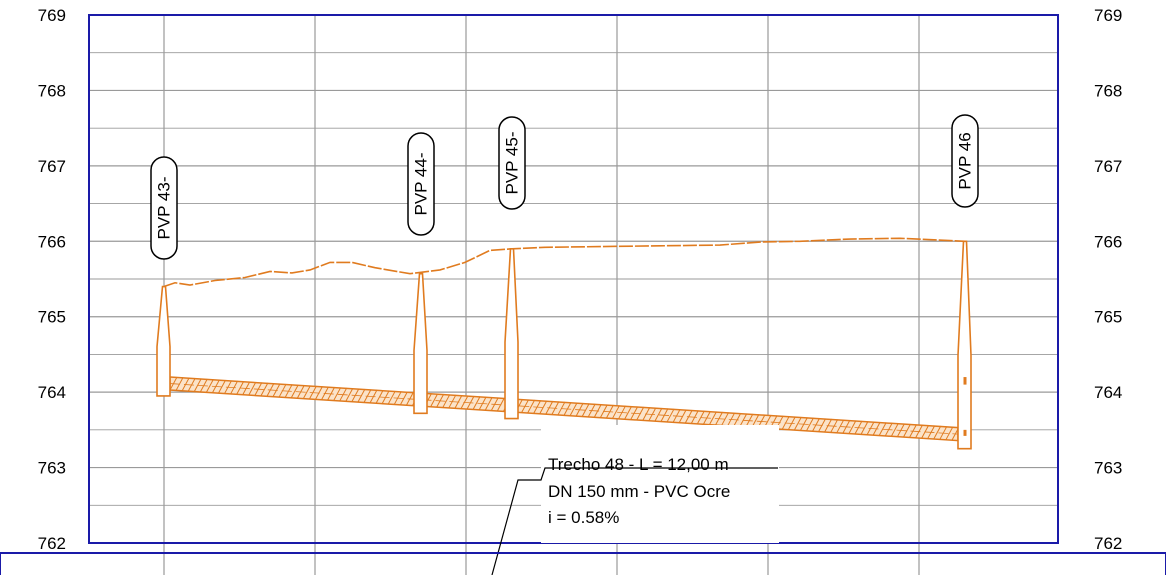  What do you see at coordinates (639, 491) in the screenshot?
I see `annotation-line-2: DN 150 mm - PVC Ocre` at bounding box center [639, 491].